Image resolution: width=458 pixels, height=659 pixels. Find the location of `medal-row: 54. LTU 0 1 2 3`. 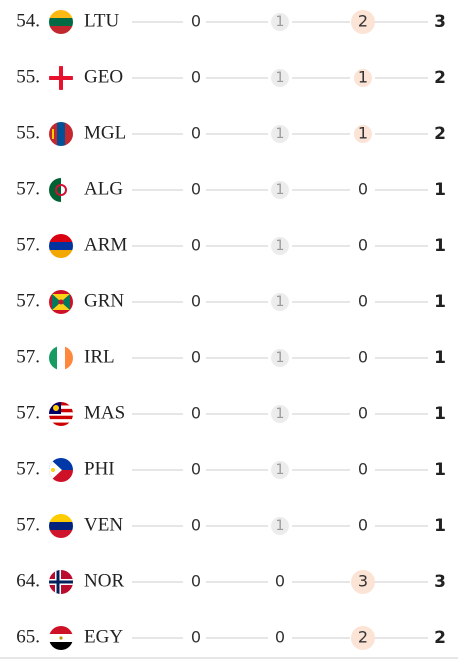

medal-row: 54. LTU 0 1 2 3 is located at coordinates (231, 22).